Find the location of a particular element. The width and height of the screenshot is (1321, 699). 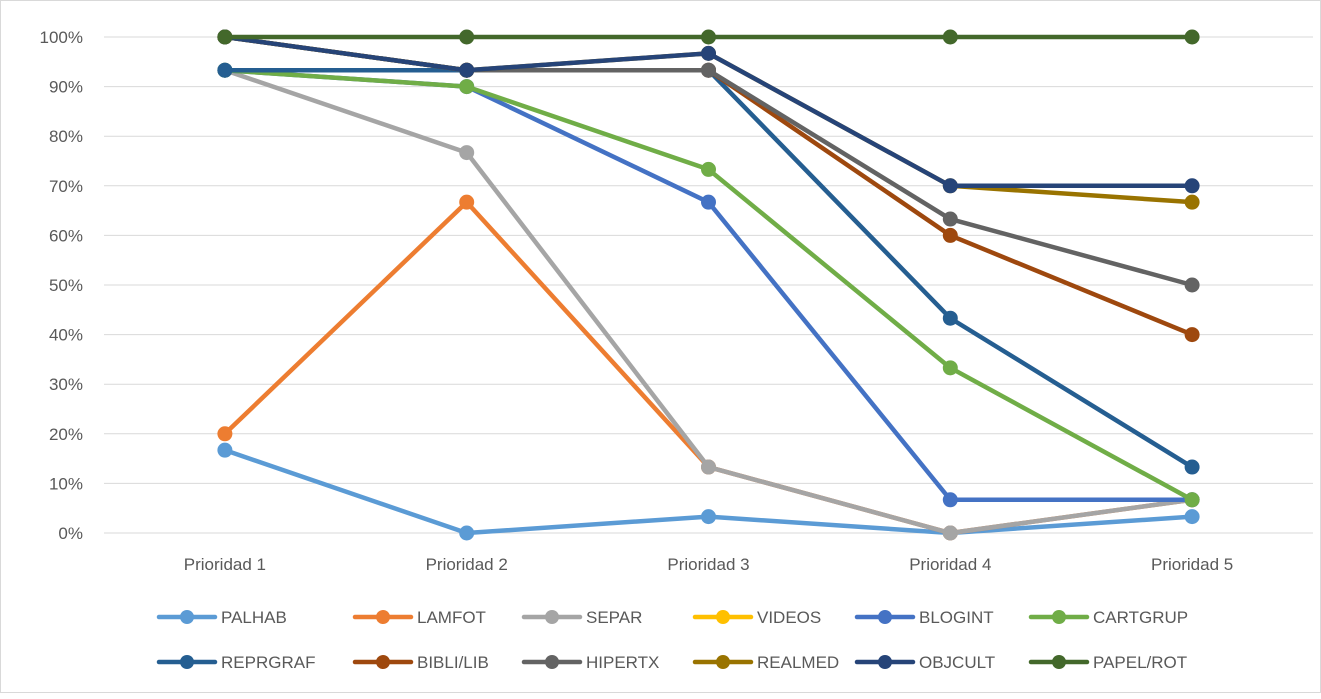

legend-item: SEPAR is located at coordinates (581, 617).